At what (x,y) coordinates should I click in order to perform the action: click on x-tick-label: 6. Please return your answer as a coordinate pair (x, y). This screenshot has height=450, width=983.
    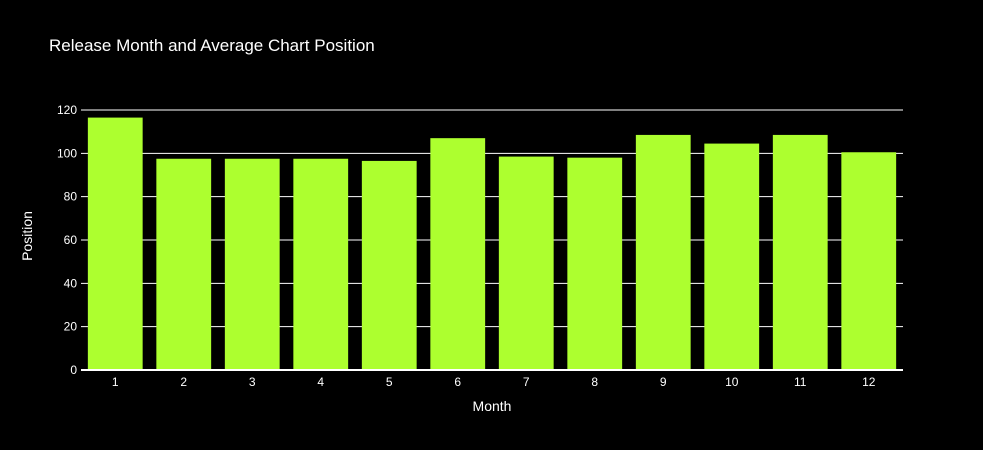
    Looking at the image, I should click on (457, 382).